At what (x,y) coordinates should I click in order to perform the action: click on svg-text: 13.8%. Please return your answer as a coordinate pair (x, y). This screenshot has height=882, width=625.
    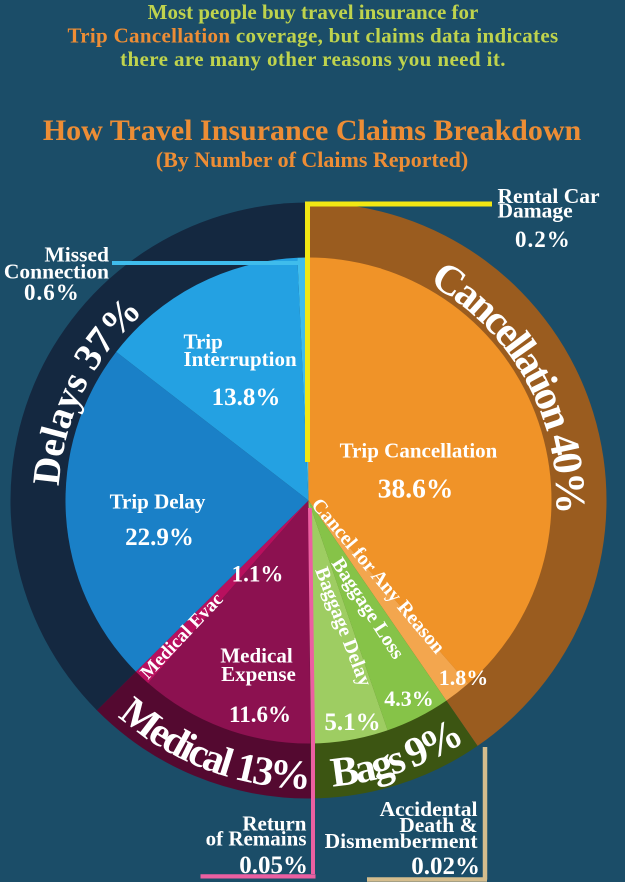
    Looking at the image, I should click on (246, 397).